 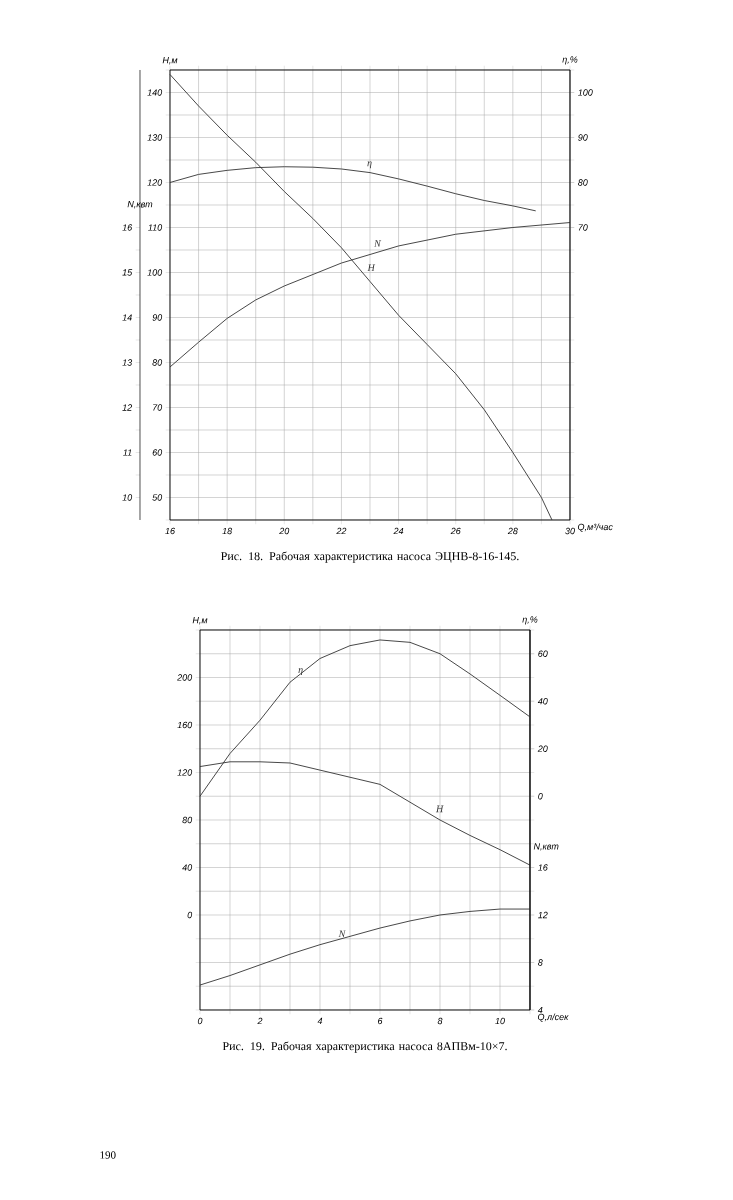 What do you see at coordinates (542, 748) in the screenshot?
I see `y3-tick-label: 20` at bounding box center [542, 748].